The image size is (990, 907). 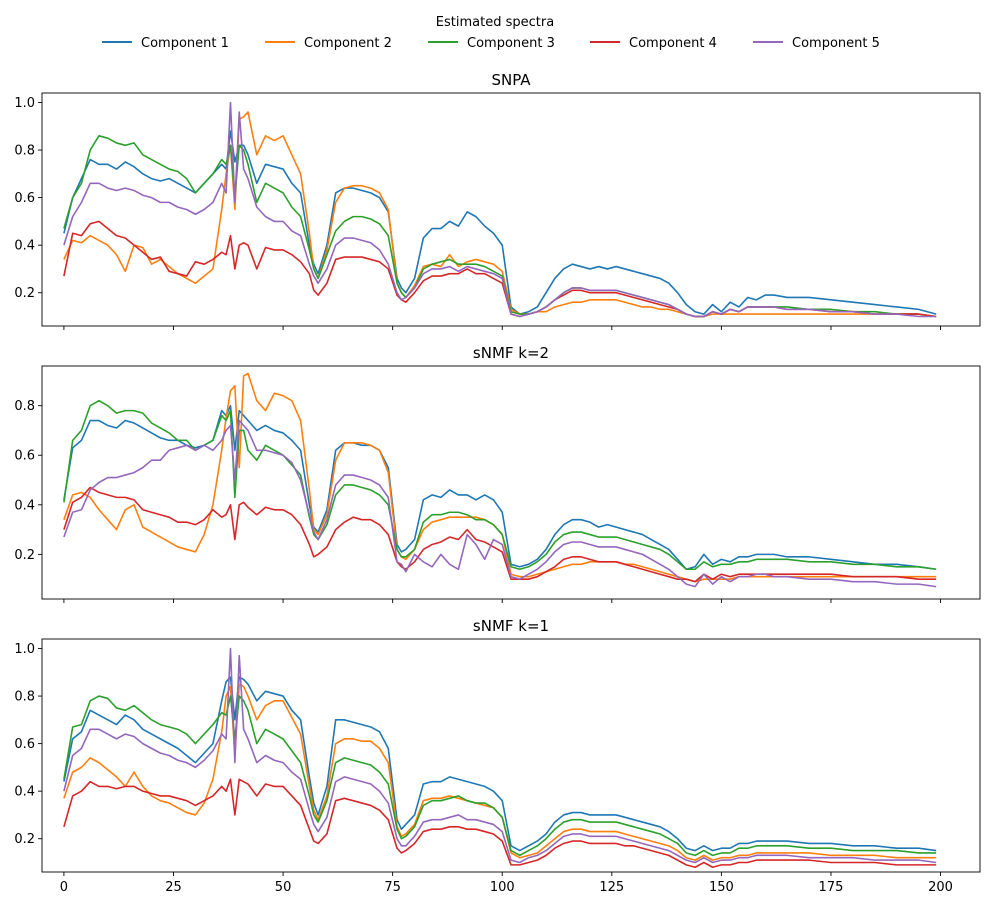 I want to click on legend-item: Component 5, so click(x=816, y=43).